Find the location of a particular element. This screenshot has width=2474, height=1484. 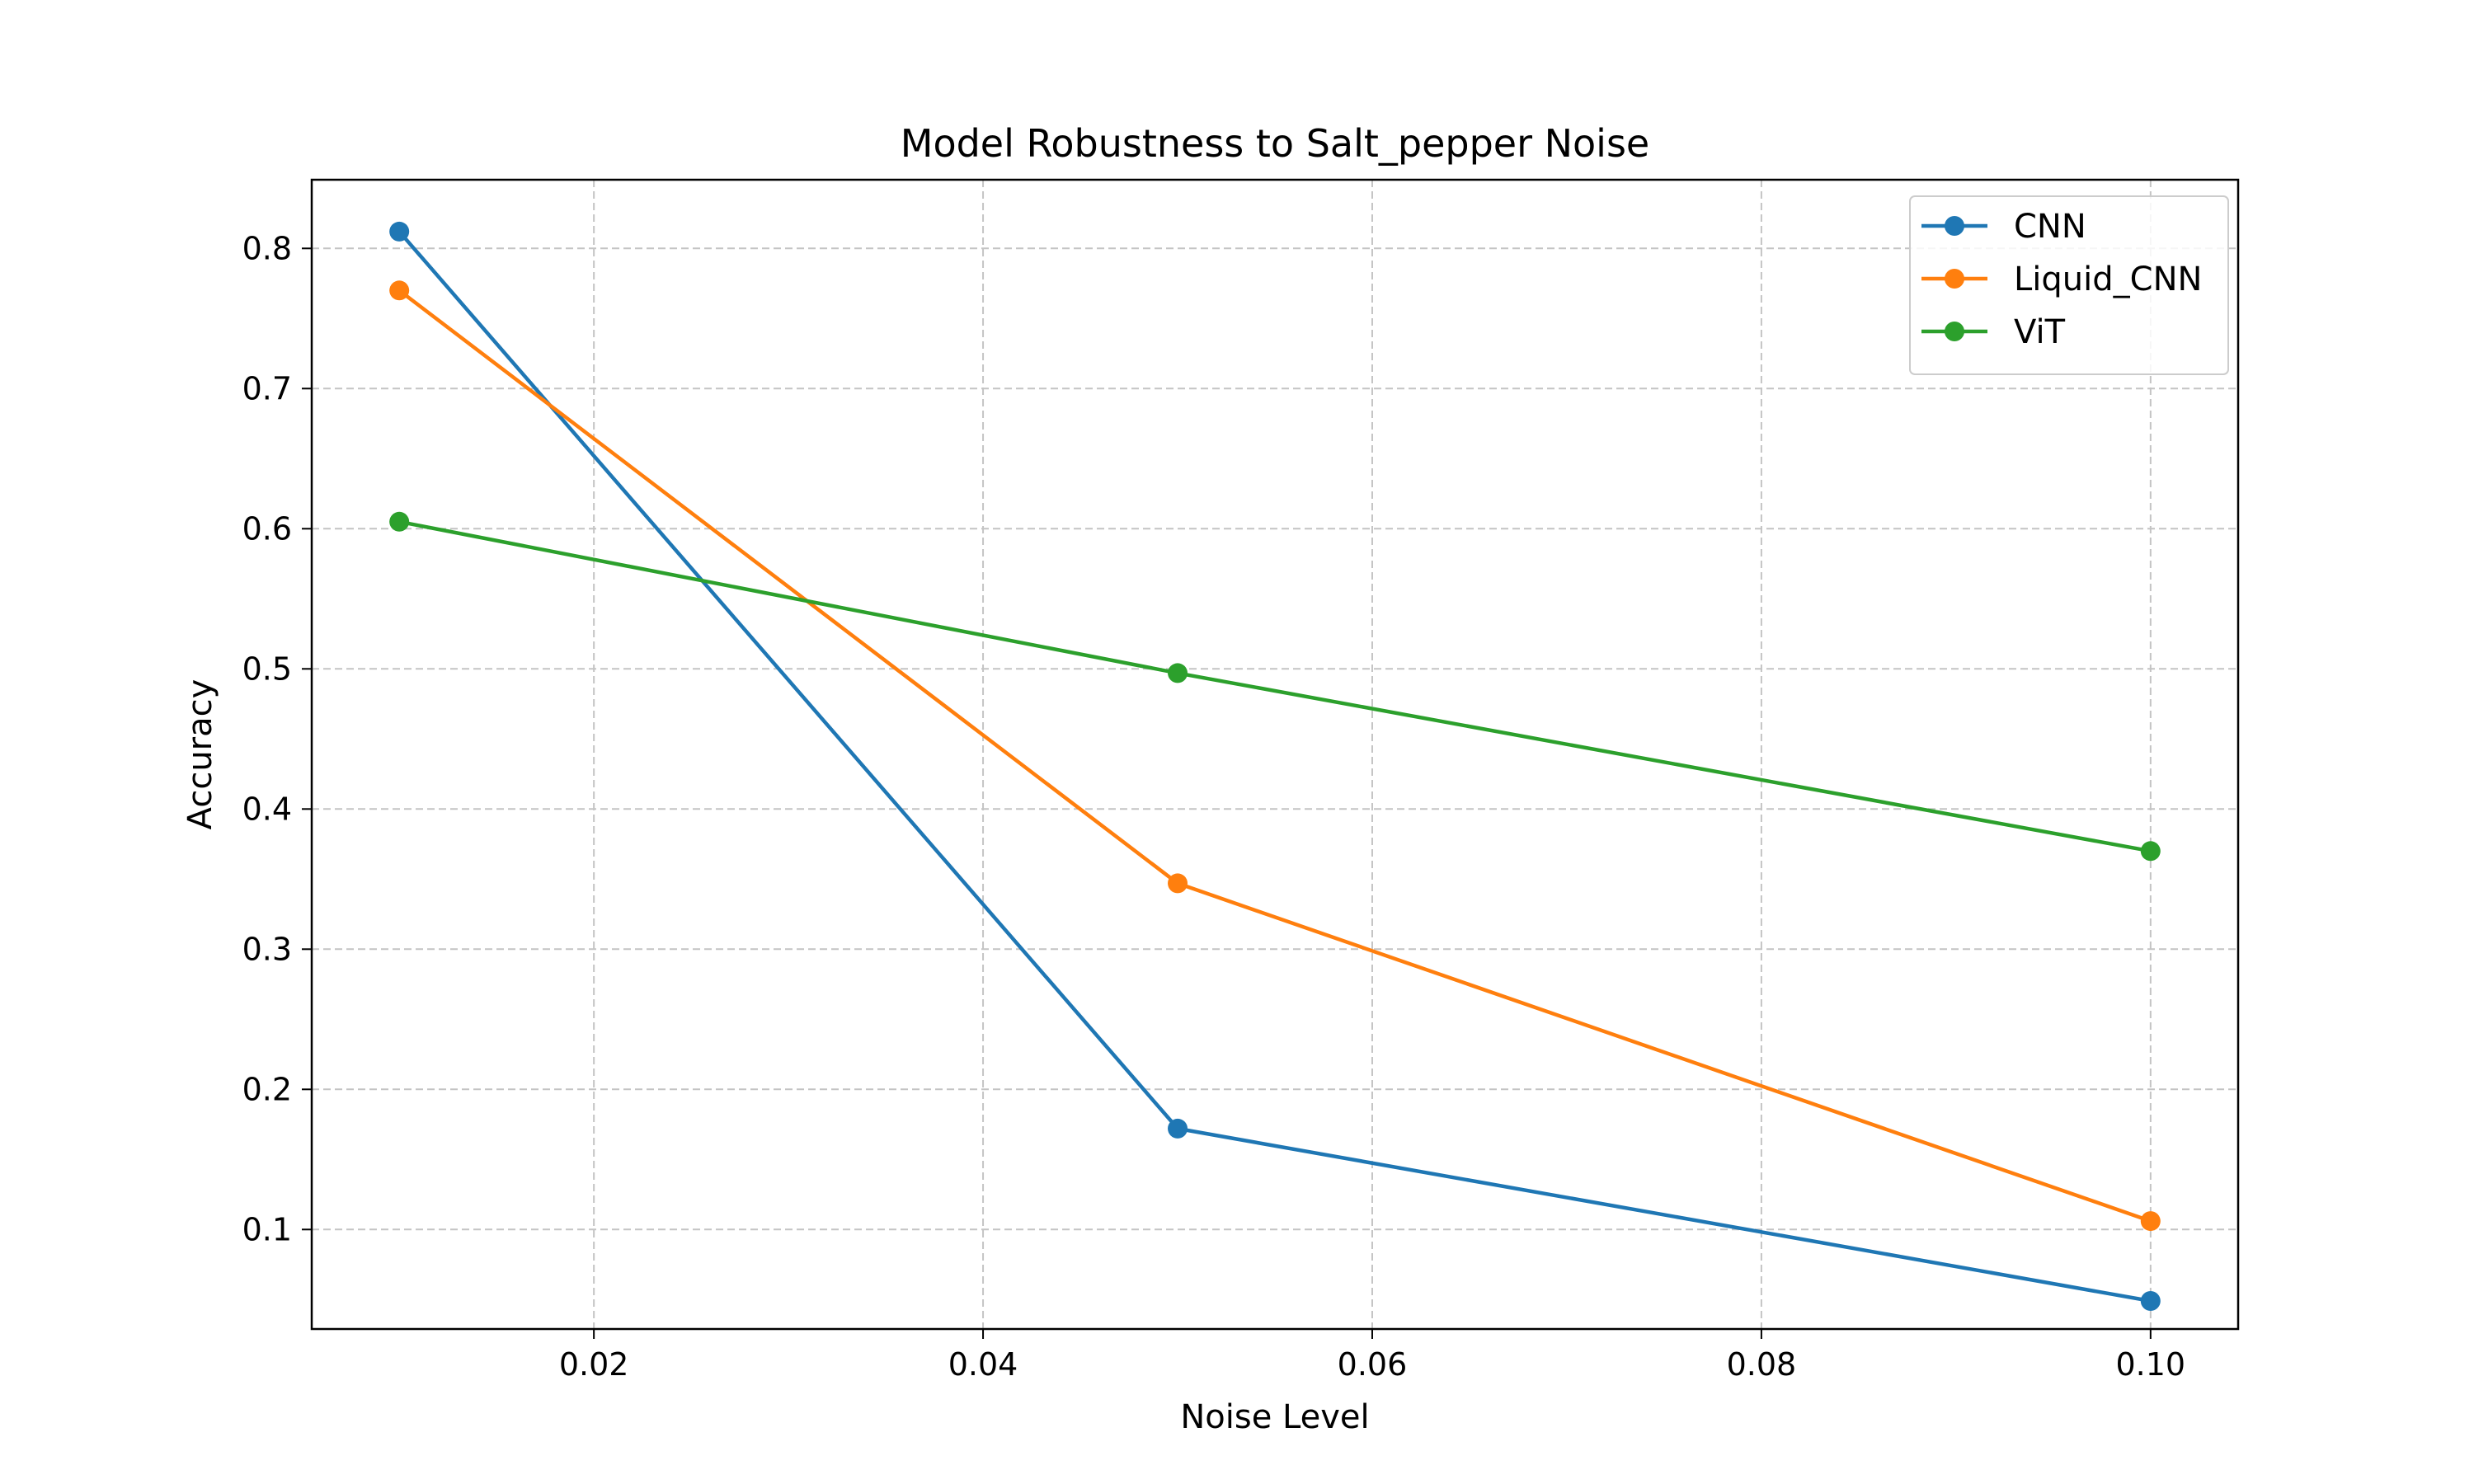

y-tick-label: 0.4 is located at coordinates (267, 809).